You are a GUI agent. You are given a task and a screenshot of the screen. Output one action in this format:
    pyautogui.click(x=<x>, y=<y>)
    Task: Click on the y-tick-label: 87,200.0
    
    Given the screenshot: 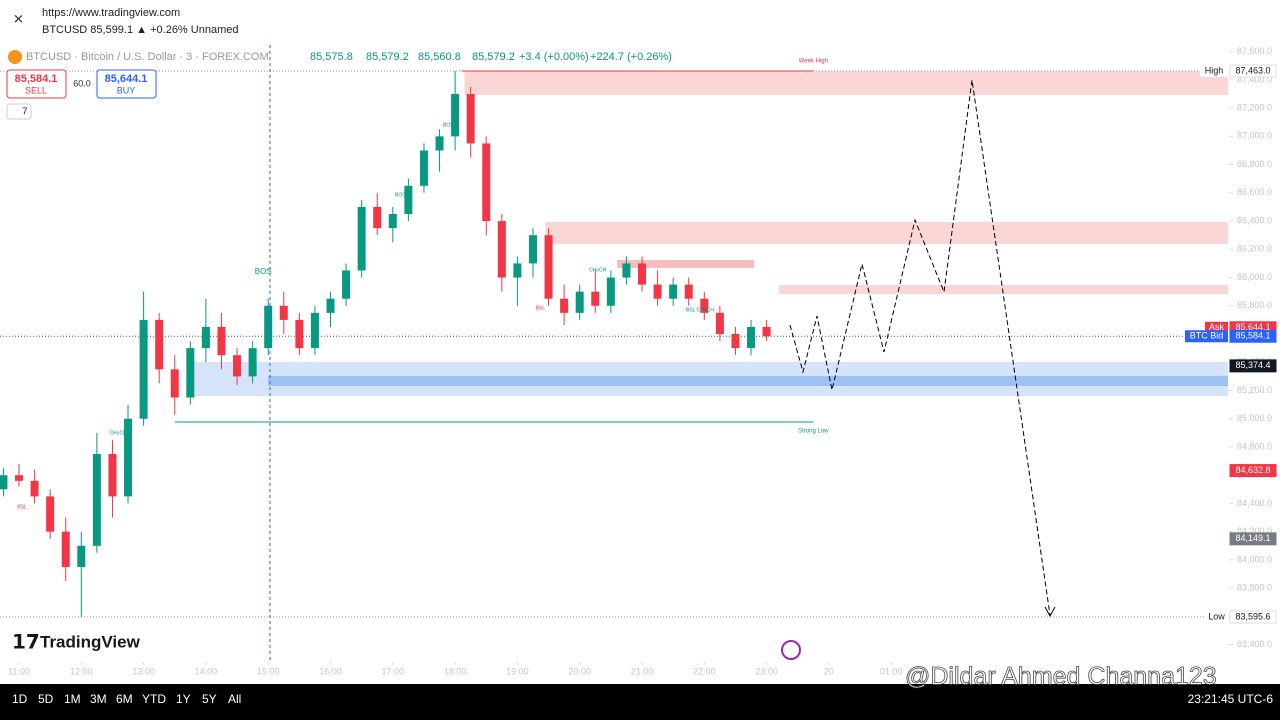 What is the action you would take?
    pyautogui.click(x=1254, y=108)
    